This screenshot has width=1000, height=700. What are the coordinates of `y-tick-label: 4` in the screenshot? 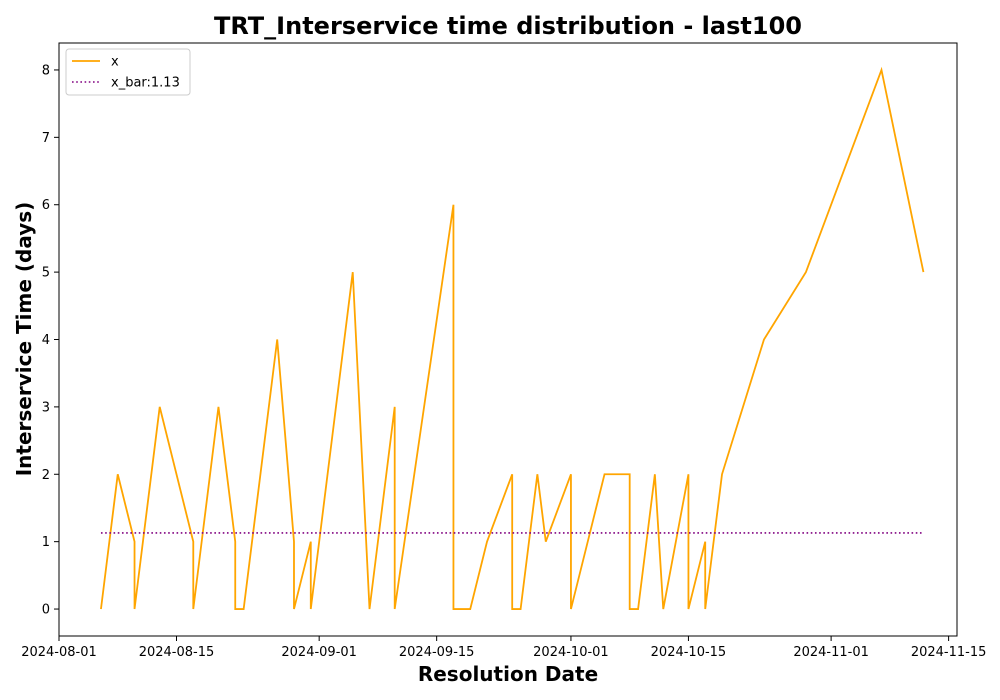 It's located at (46, 340).